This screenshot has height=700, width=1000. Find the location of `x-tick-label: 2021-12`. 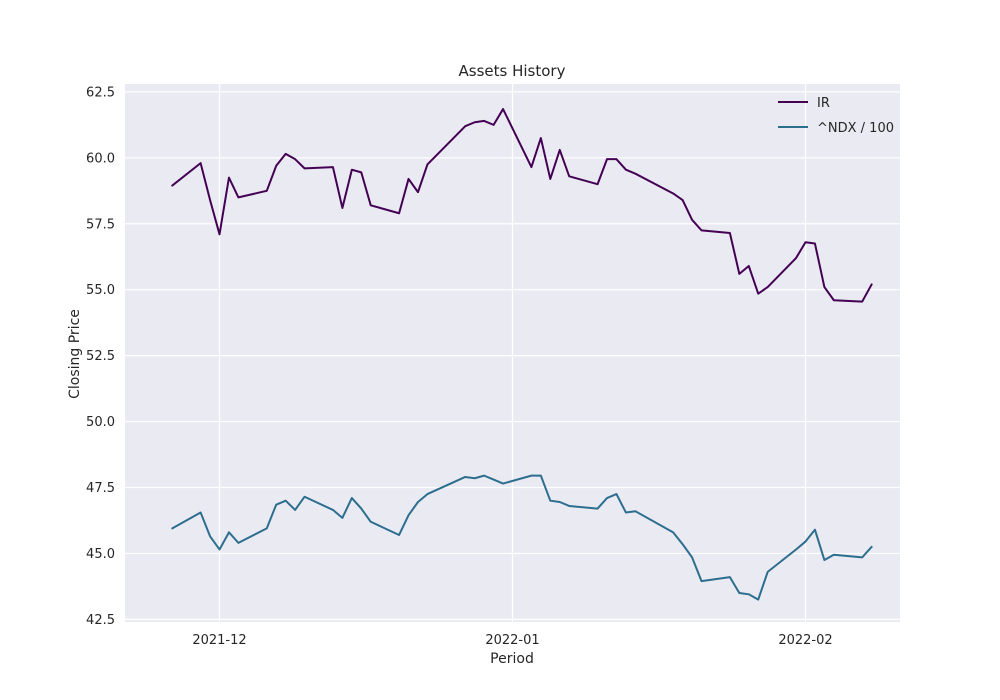

x-tick-label: 2021-12 is located at coordinates (219, 640).